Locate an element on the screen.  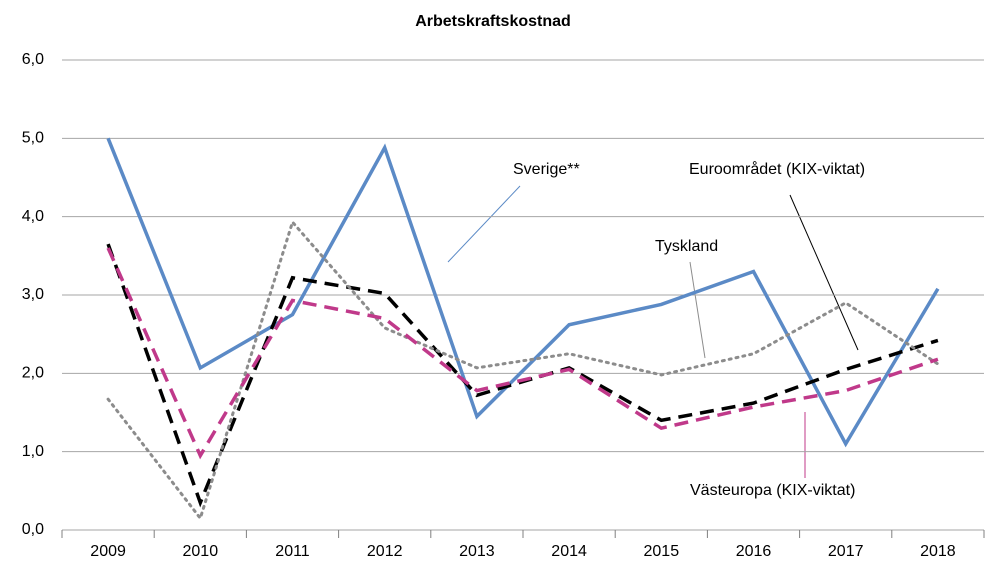
x-tick-label: 2010 is located at coordinates (201, 551).